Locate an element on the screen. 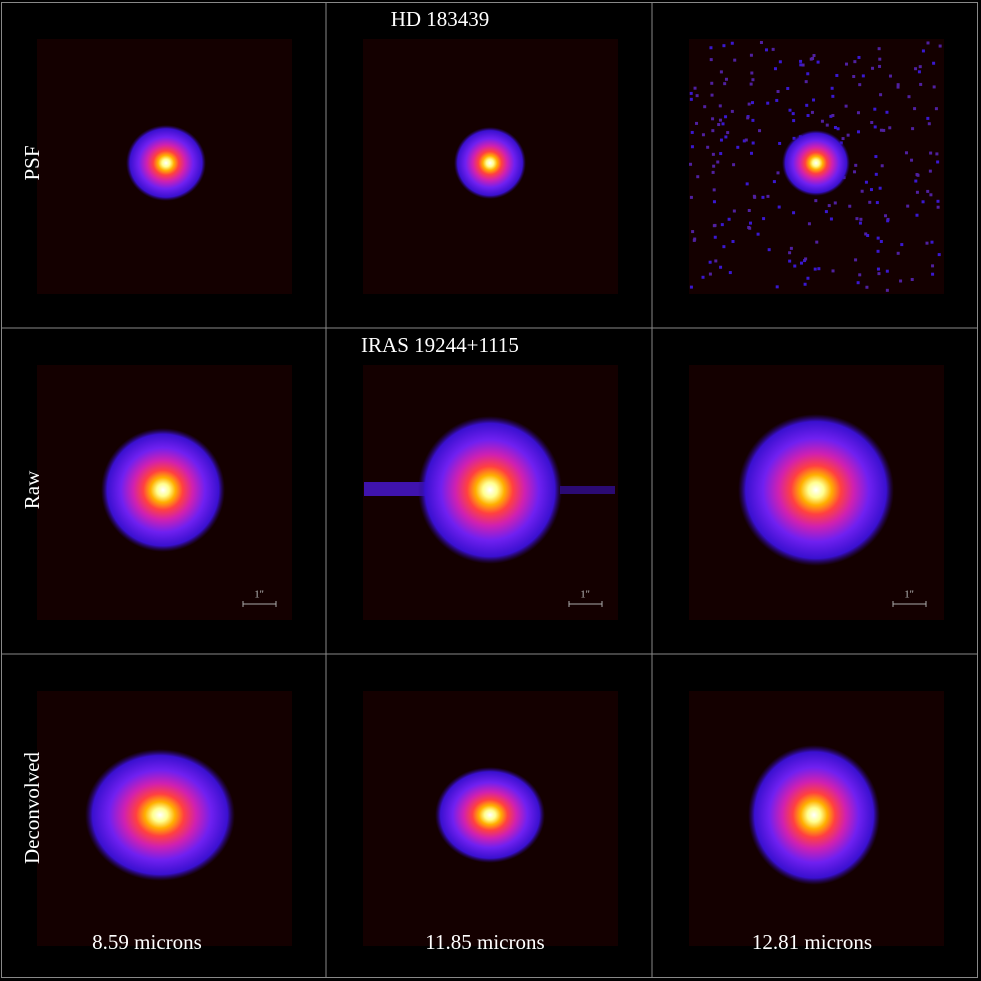 Image resolution: width=981 pixels, height=981 pixels. row-label: PSF is located at coordinates (32, 162).